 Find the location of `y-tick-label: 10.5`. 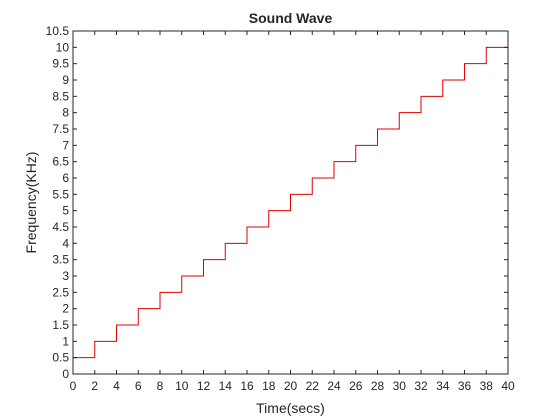

y-tick-label: 10.5 is located at coordinates (58, 31).